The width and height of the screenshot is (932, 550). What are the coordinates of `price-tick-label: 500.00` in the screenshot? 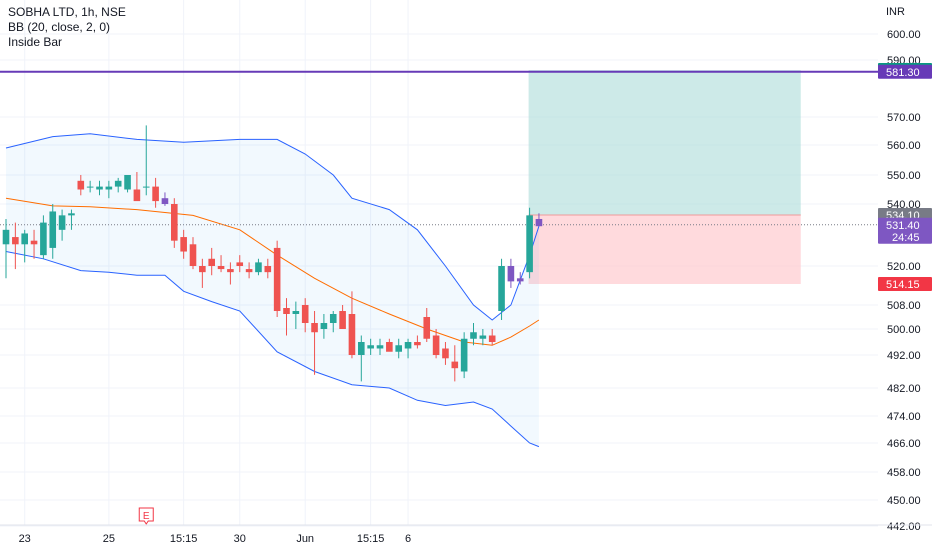 It's located at (904, 330).